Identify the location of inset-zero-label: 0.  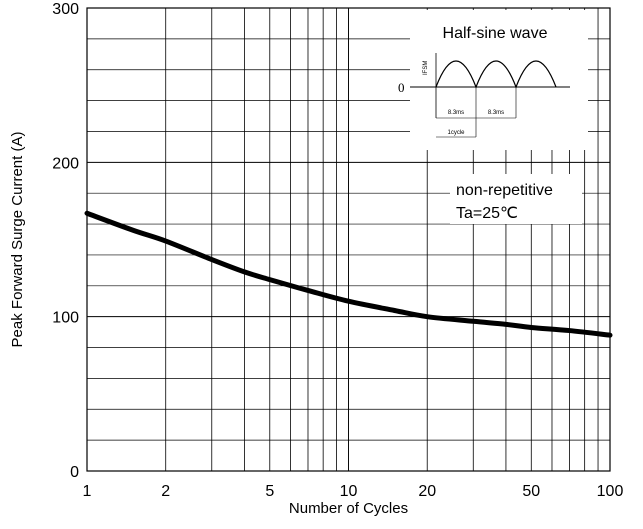
(401, 87).